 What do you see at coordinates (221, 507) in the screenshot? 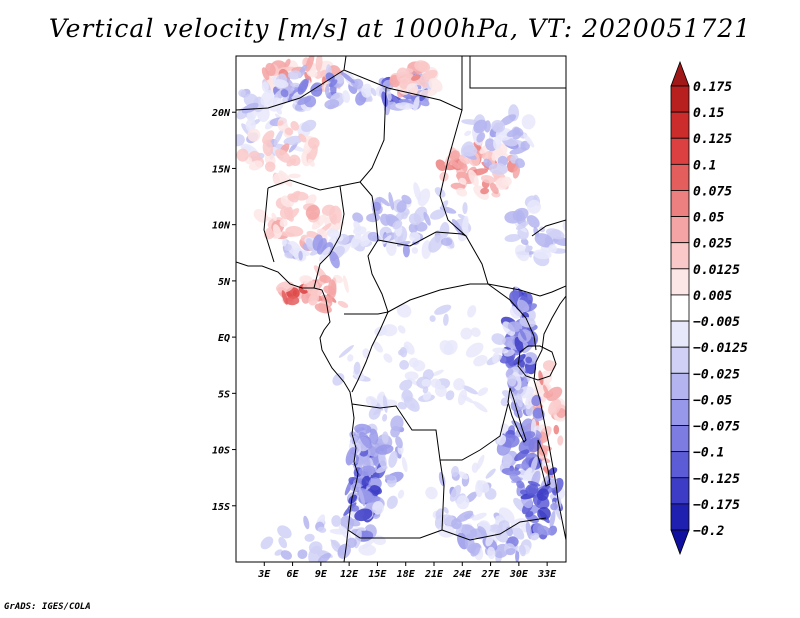
I see `y-tick-label: 15S` at bounding box center [221, 507].